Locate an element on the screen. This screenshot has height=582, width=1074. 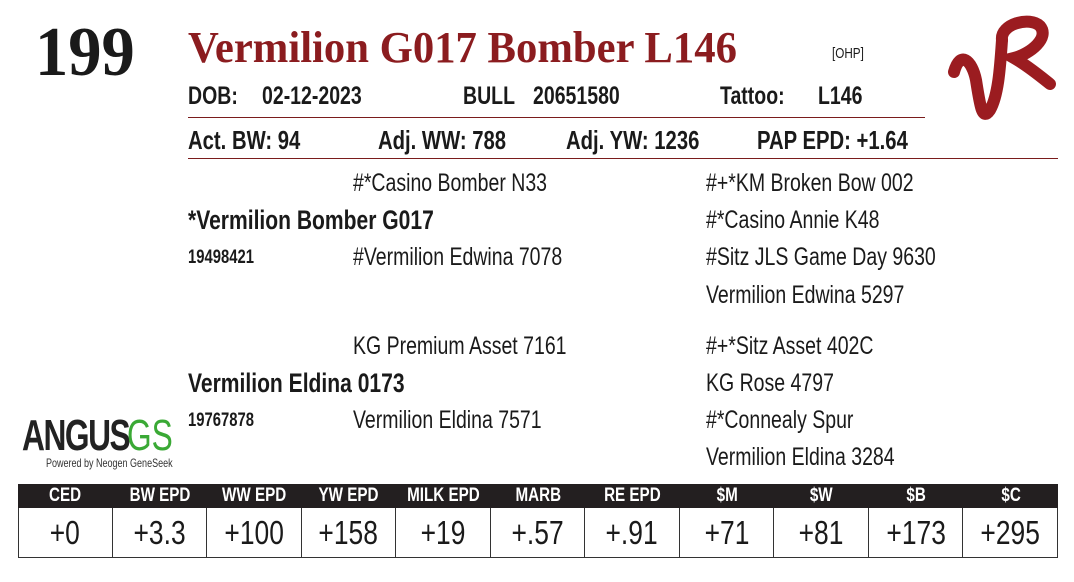
epd-value-text: +.57 is located at coordinates (537, 532).